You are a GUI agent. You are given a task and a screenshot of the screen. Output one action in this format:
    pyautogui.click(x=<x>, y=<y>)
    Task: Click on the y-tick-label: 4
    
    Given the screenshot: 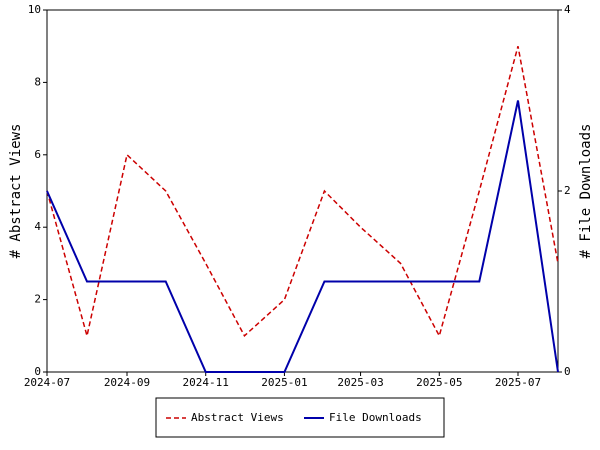 What is the action you would take?
    pyautogui.click(x=37, y=226)
    